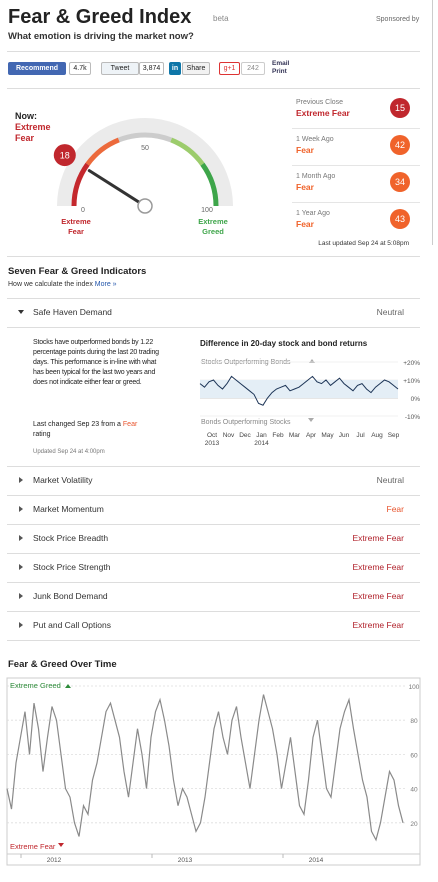 Image resolution: width=438 pixels, height=882 pixels. Describe the element at coordinates (71, 538) in the screenshot. I see `row-name: Stock Price Breadth` at that location.